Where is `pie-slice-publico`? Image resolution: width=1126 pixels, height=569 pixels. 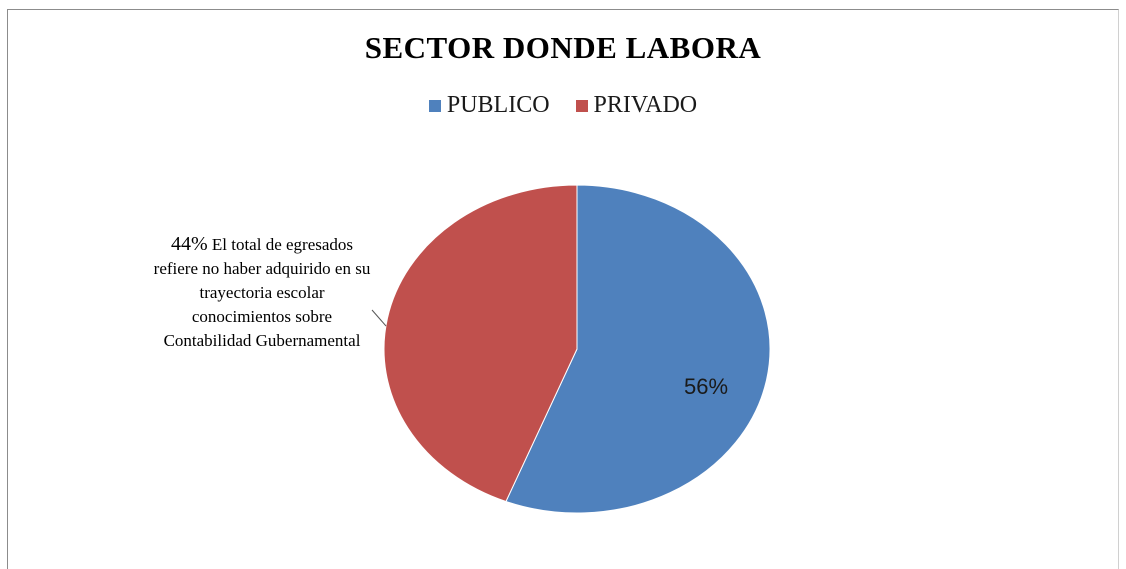
pie-slice-publico is located at coordinates (638, 349).